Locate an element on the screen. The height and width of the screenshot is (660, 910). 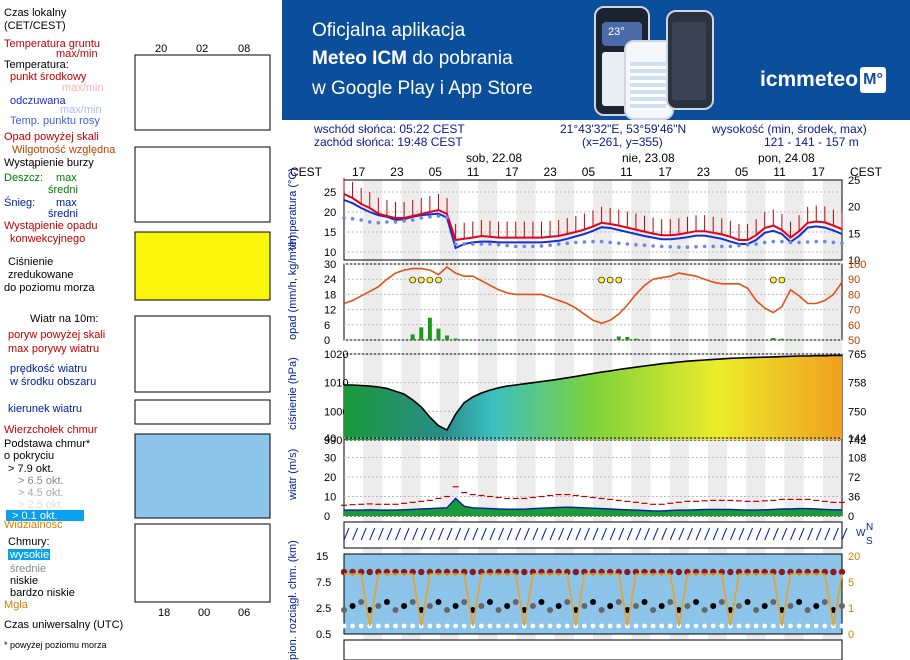
y2-tick-label: 15 is located at coordinates (854, 234).